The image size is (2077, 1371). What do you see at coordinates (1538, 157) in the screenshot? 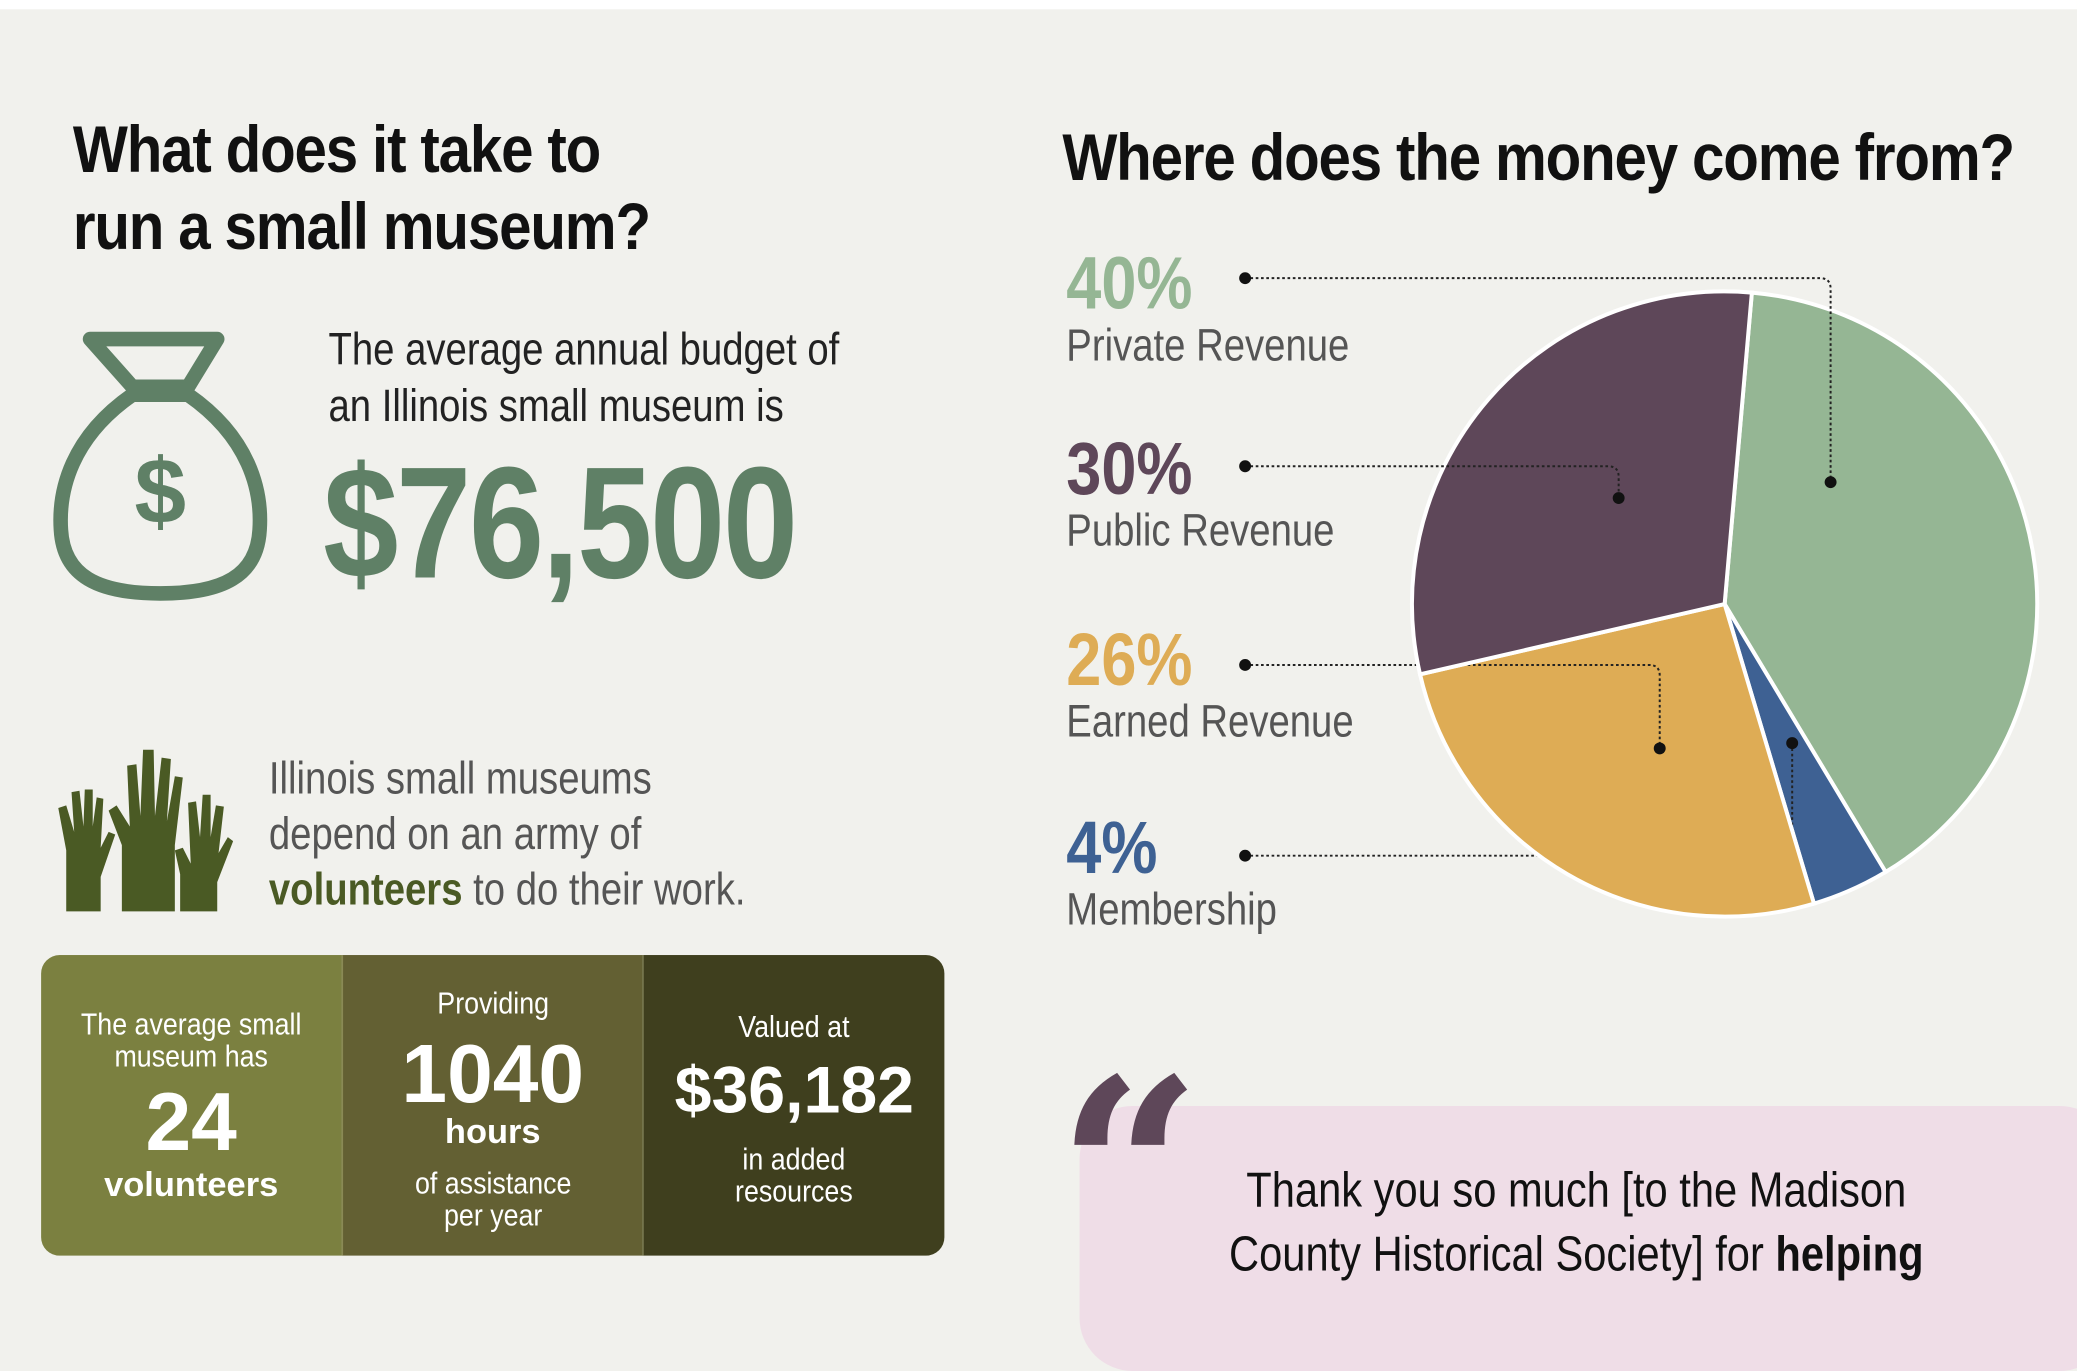
I see `right-title: Where does the money come from?` at bounding box center [1538, 157].